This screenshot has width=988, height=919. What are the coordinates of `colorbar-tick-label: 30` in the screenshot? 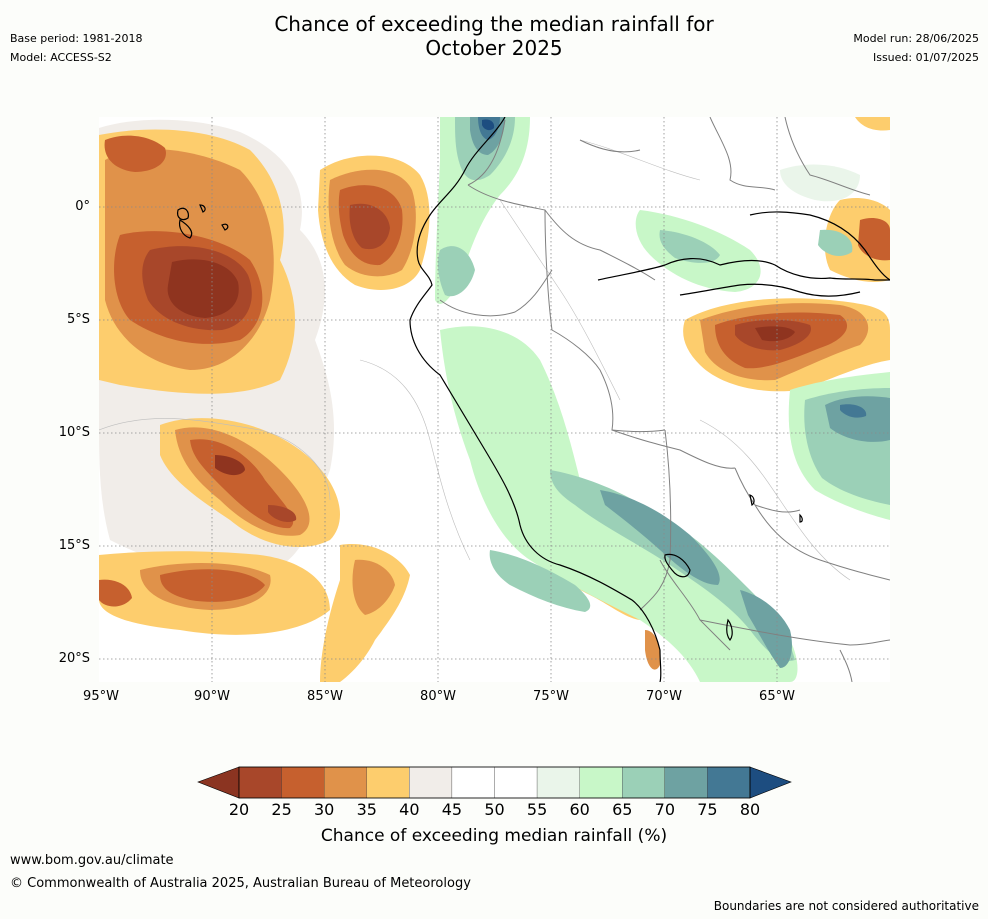 It's located at (324, 809).